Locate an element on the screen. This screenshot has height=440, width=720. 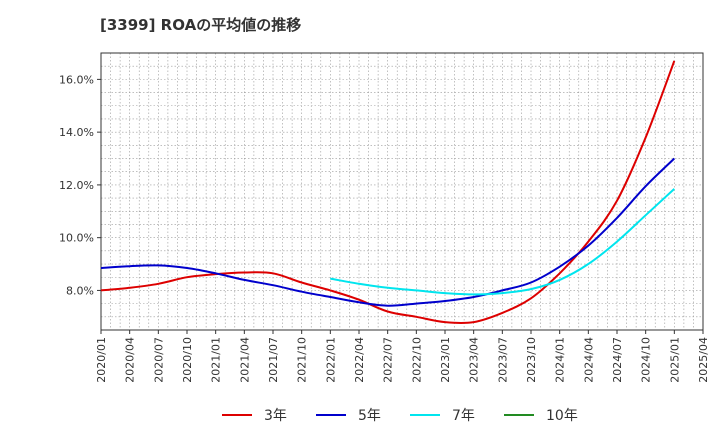
y-tick-label: 14.0% is located at coordinates (76, 132).